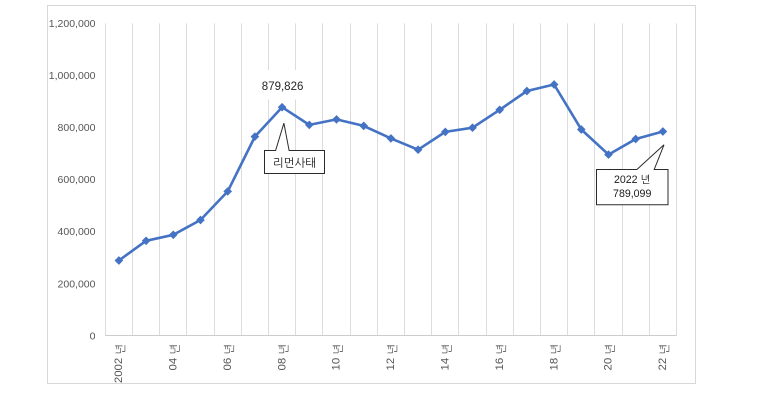  Describe the element at coordinates (283, 87) in the screenshot. I see `svg-text: 879,826` at that location.